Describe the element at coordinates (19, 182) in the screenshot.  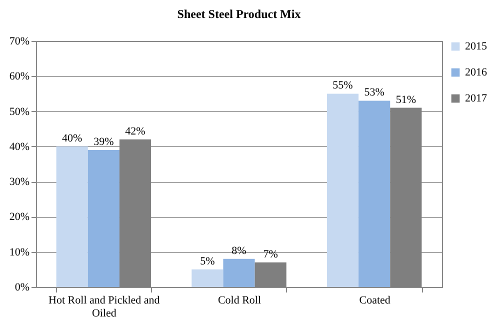
I see `y-tick-label: 30%` at that location.